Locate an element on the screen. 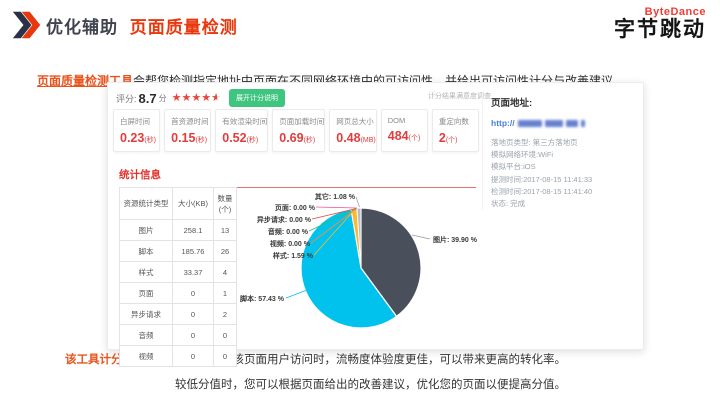  note-line-2: 较低分值时，您可以根据页面给出的改善建议，优化您的页面以便提高分值。 is located at coordinates (370, 385).